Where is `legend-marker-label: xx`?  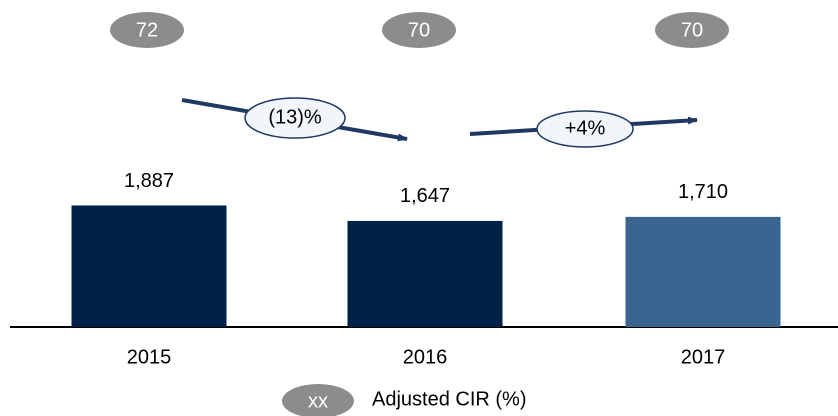 legend-marker-label: xx is located at coordinates (318, 401).